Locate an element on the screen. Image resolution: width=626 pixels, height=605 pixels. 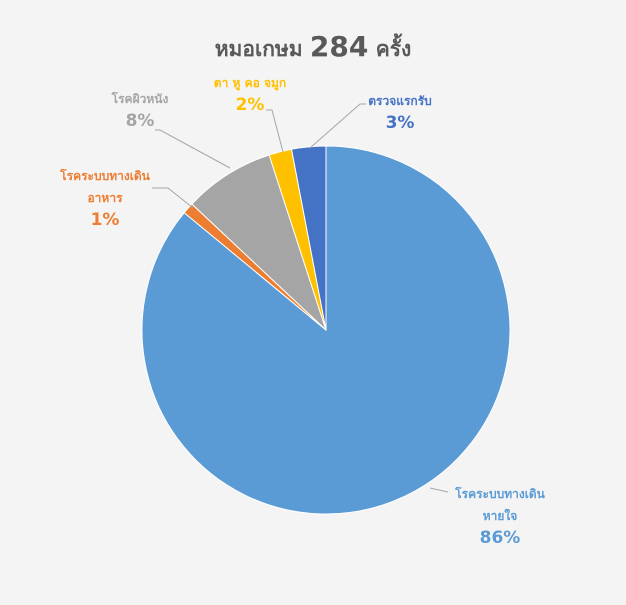
slice-label-checkup: ตรวจแรกรับ 3% is located at coordinates (400, 112).